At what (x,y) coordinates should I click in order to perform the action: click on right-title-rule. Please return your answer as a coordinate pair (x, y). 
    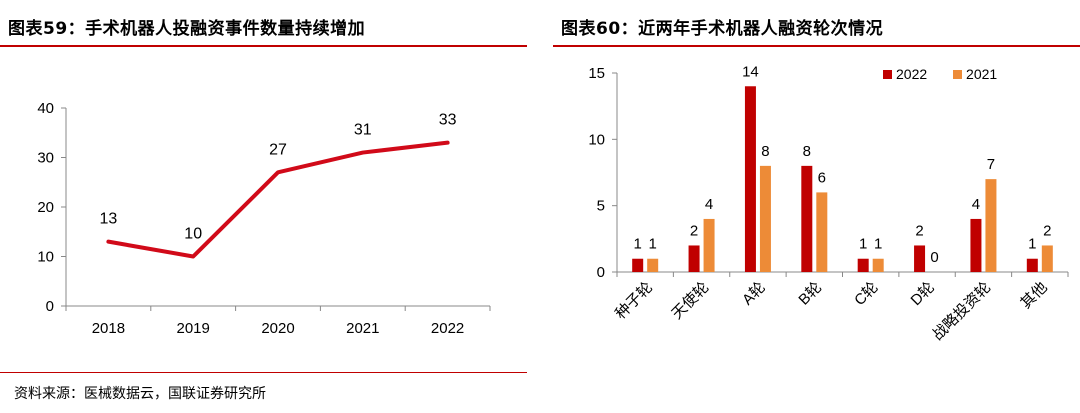
    Looking at the image, I should click on (816, 46).